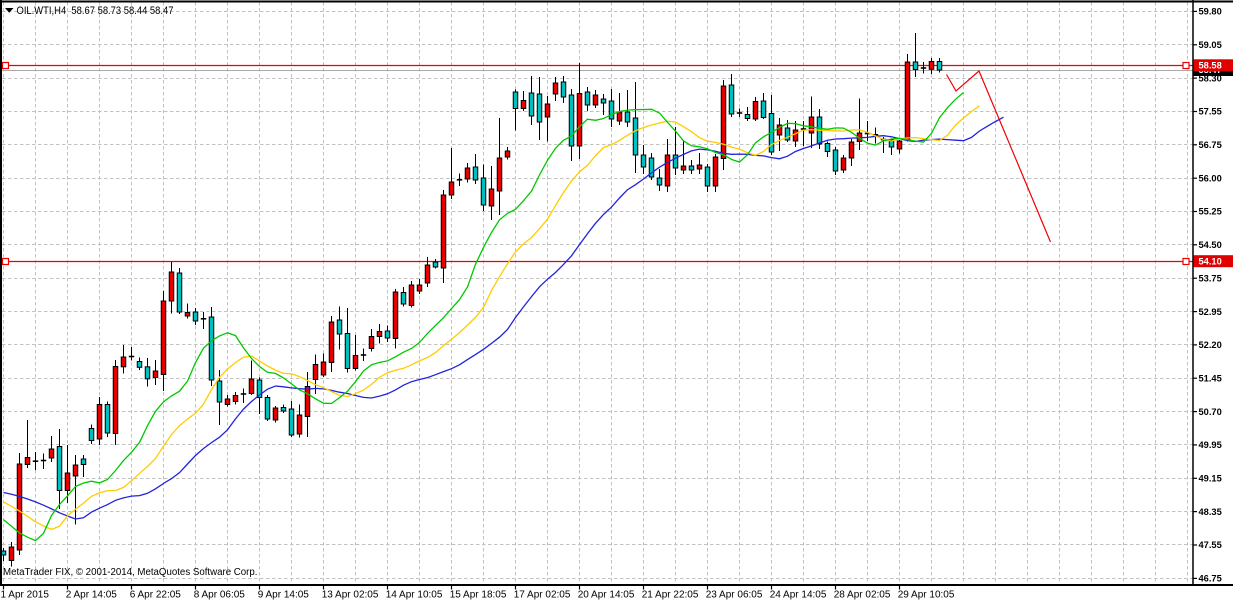 Image resolution: width=1233 pixels, height=608 pixels. What do you see at coordinates (1210, 445) in the screenshot?
I see `svg-text: 49.95` at bounding box center [1210, 445].